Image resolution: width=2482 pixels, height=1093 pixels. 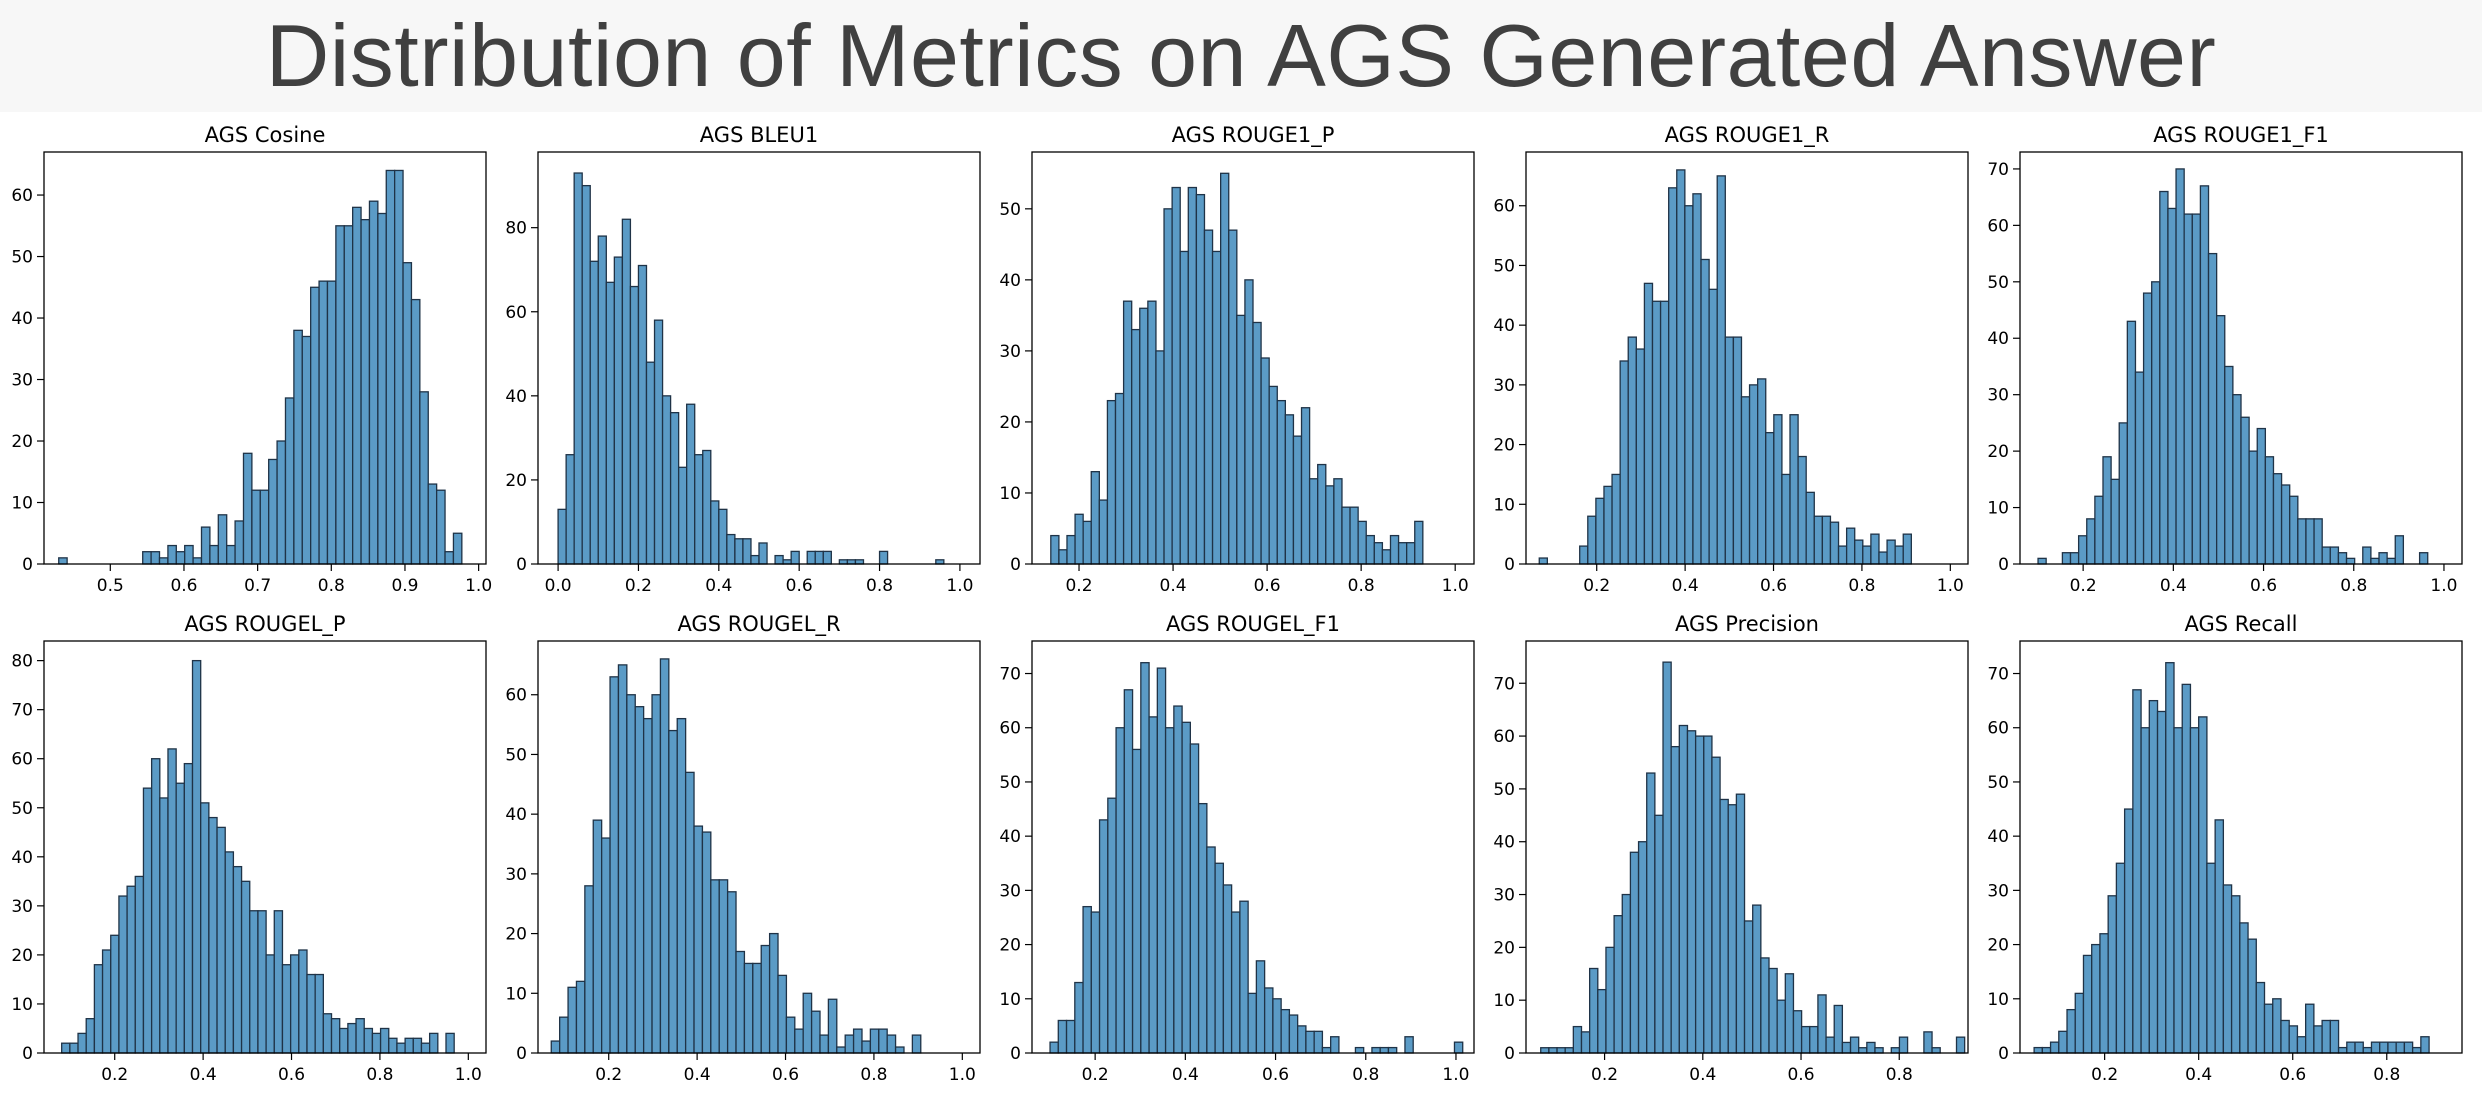 I want to click on y-tick-label: 30, so click(x=1998, y=891).